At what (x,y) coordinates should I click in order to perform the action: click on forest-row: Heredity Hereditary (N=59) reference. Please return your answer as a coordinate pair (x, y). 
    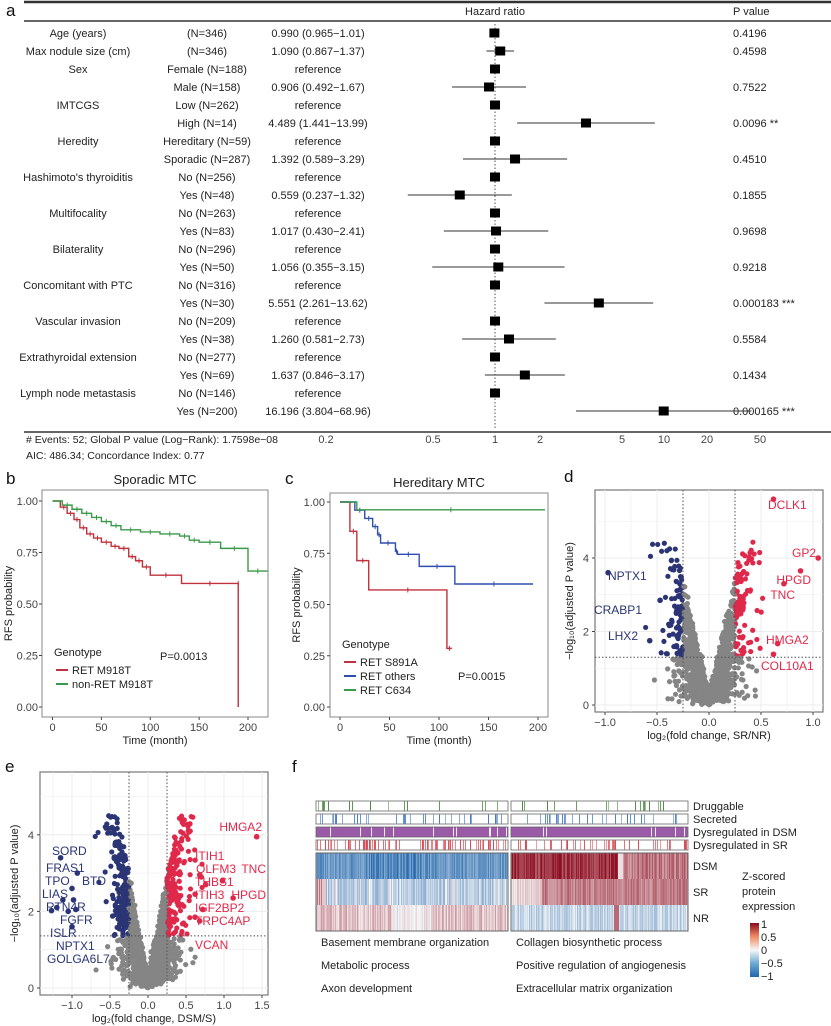
    Looking at the image, I should click on (279, 142).